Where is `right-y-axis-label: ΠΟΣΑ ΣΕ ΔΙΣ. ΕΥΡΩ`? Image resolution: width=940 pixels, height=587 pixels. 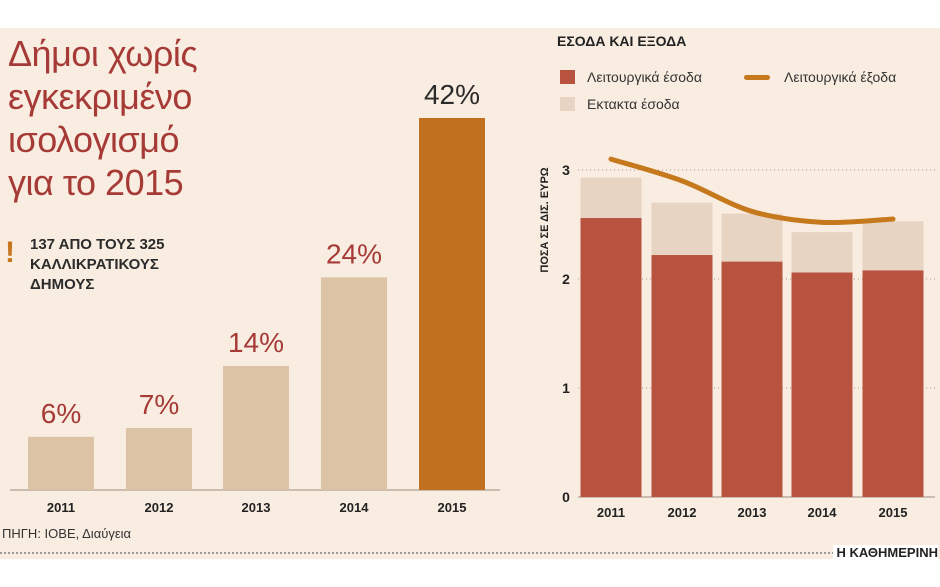
right-y-axis-label: ΠΟΣΑ ΣΕ ΔΙΣ. ΕΥΡΩ is located at coordinates (545, 219).